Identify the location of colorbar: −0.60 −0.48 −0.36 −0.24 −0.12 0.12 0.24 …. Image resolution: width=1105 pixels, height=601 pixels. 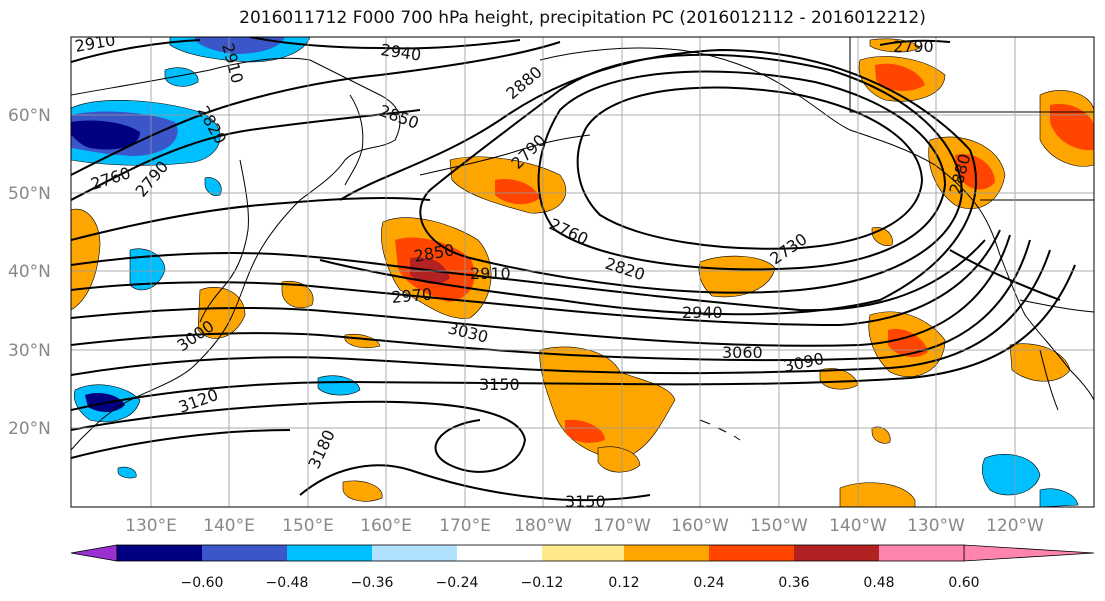
(582, 567).